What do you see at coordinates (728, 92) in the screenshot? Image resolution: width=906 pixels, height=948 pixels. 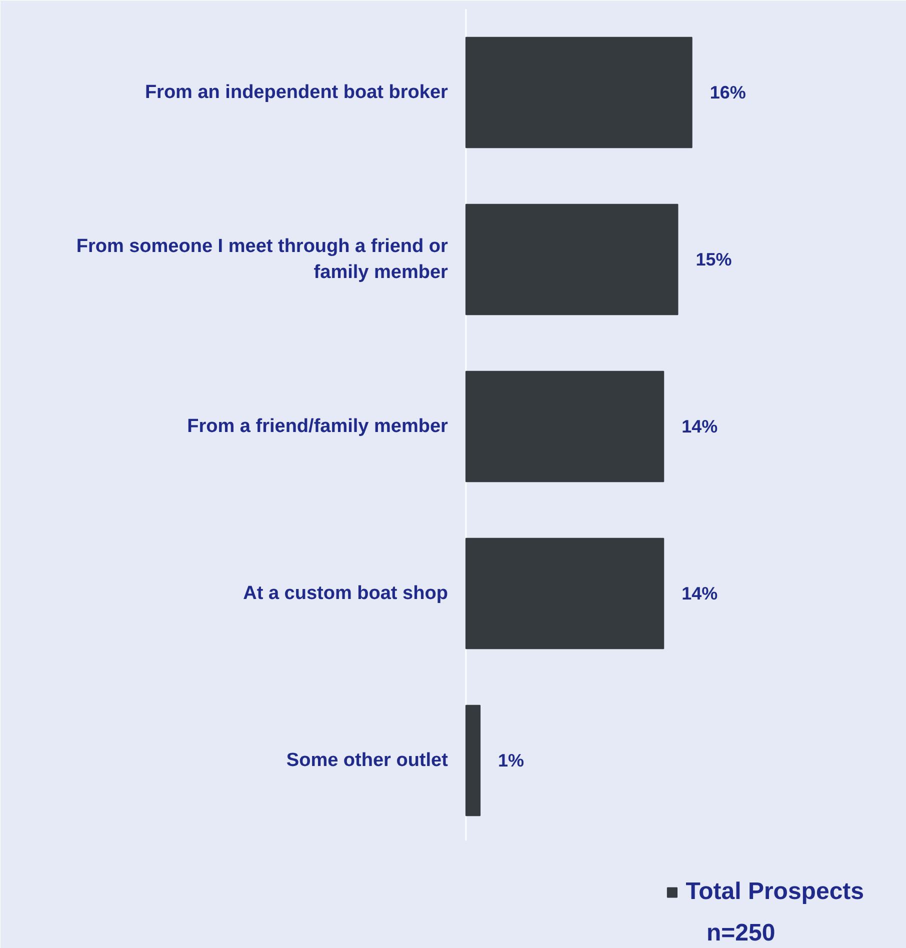 I see `data-label: 16%` at bounding box center [728, 92].